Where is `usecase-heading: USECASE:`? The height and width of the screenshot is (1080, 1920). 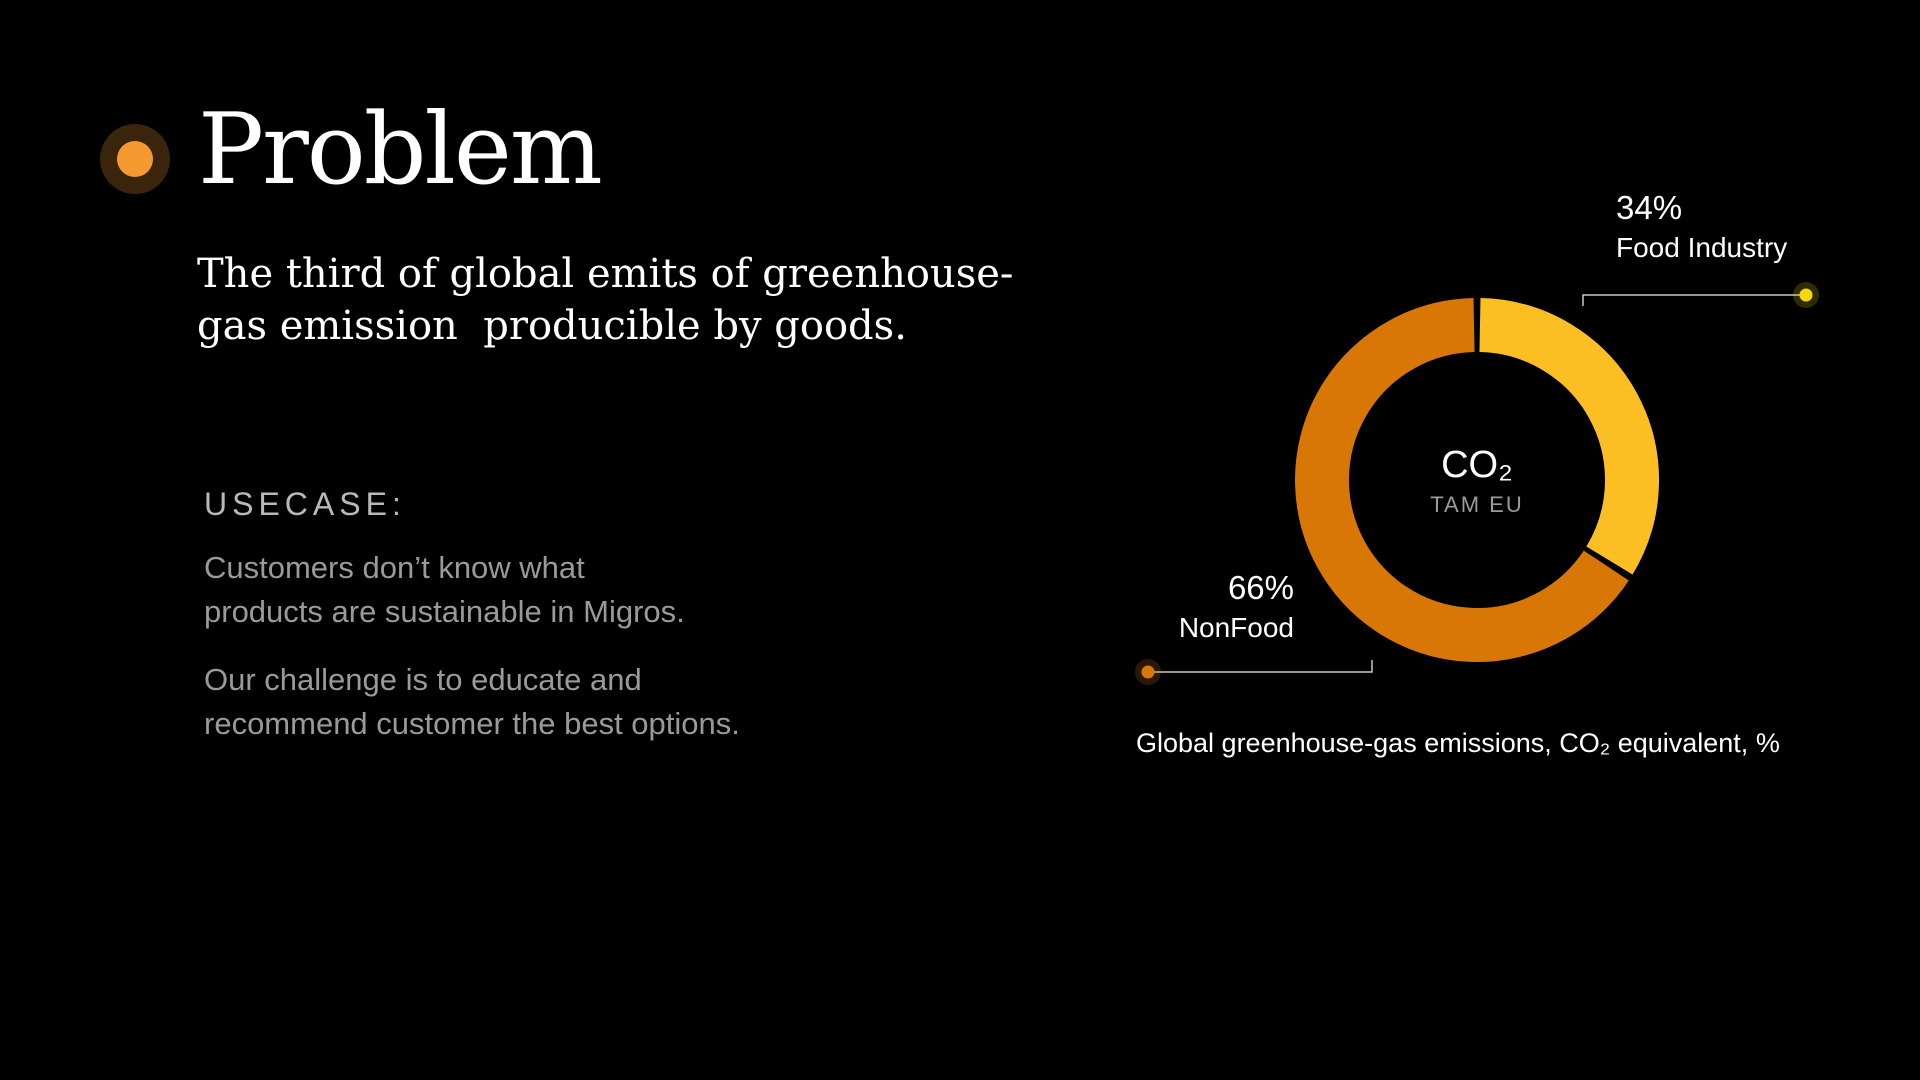 usecase-heading: USECASE: is located at coordinates (305, 504).